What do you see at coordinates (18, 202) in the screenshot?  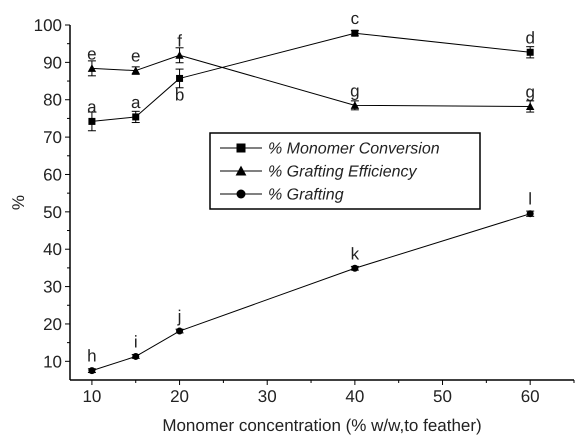 I see `y-axis-title: %` at bounding box center [18, 202].